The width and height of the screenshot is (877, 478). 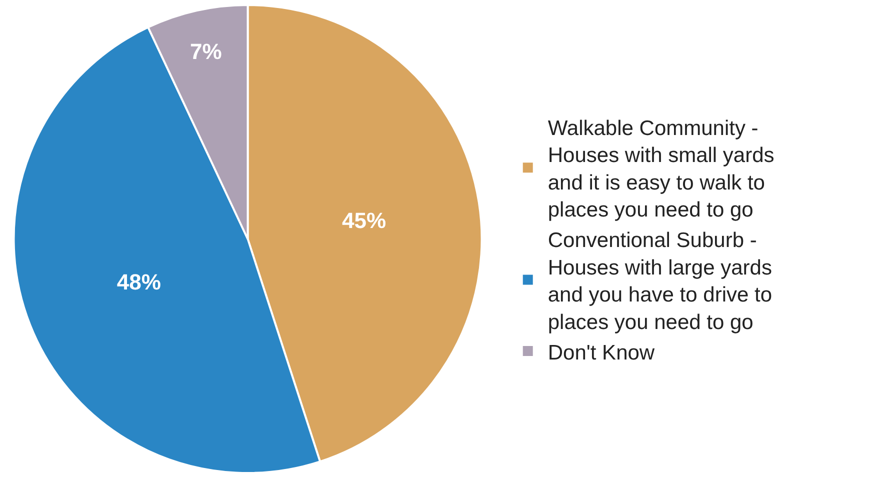 What do you see at coordinates (206, 51) in the screenshot?
I see `data-label: 7%` at bounding box center [206, 51].